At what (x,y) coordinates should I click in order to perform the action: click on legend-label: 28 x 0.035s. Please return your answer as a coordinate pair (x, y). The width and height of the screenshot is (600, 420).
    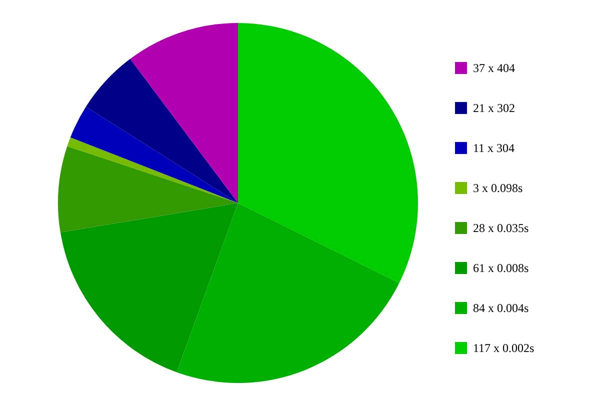
    Looking at the image, I should click on (501, 228).